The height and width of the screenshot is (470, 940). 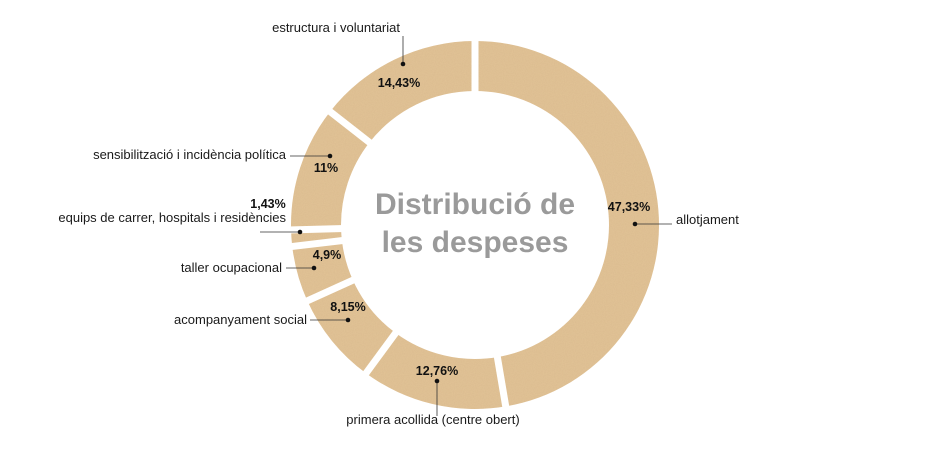 I want to click on leader-dot-equips-de-carrer, so click(x=300, y=232).